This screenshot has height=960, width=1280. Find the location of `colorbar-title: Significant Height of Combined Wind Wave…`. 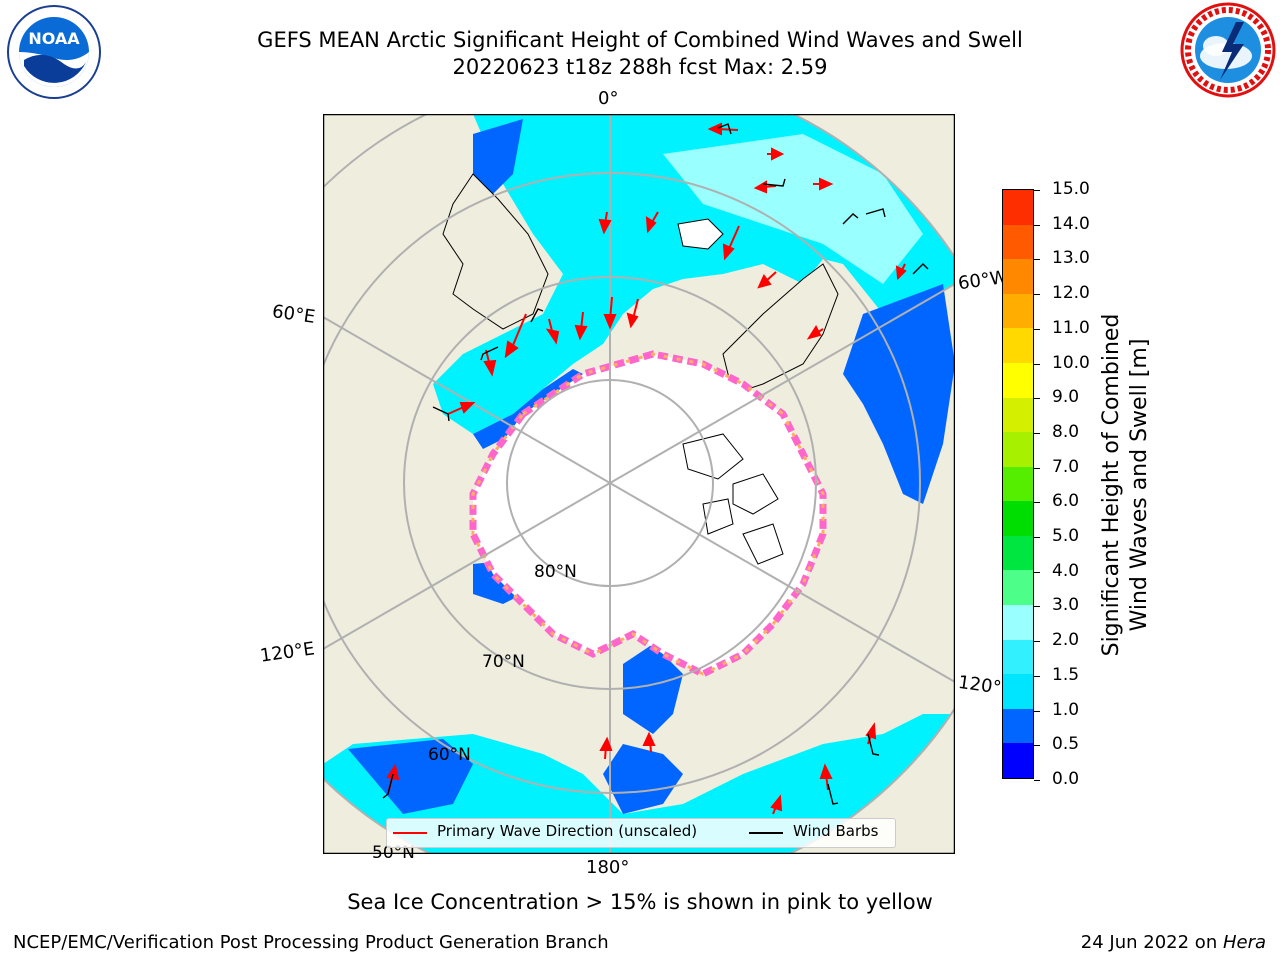

colorbar-title: Significant Height of Combined Wind Wave… is located at coordinates (1126, 485).